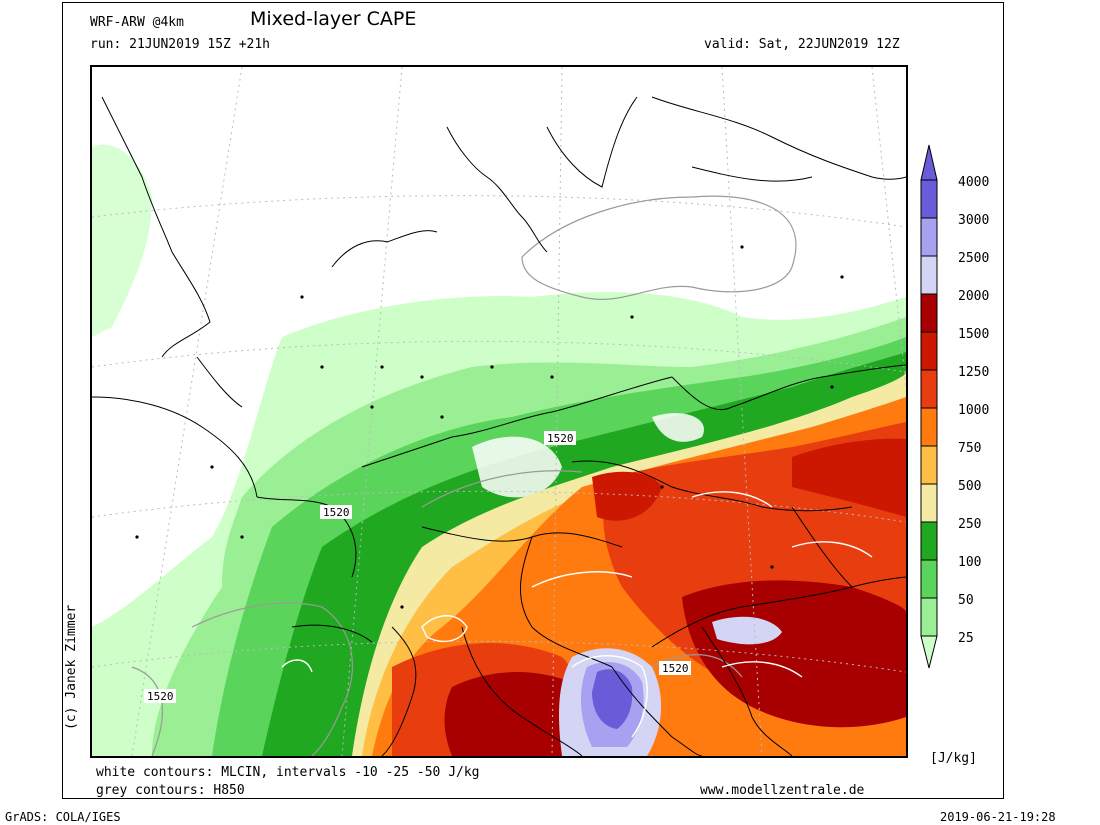 The image size is (1100, 825). What do you see at coordinates (974, 296) in the screenshot?
I see `legend-label-2000: 2000` at bounding box center [974, 296].